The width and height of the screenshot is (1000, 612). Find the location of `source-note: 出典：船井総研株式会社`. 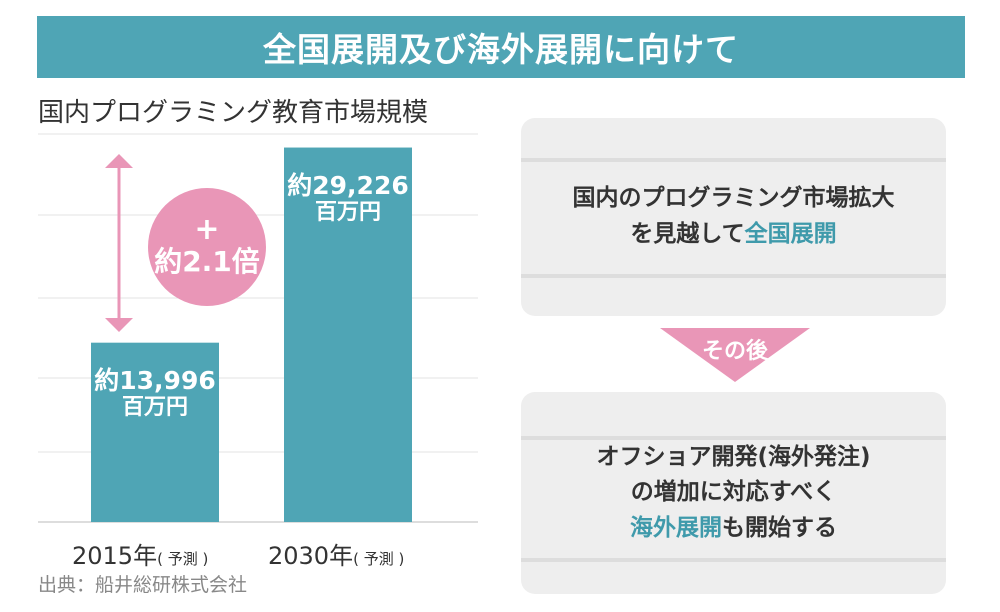

source-note: 出典：船井総研株式会社 is located at coordinates (143, 585).